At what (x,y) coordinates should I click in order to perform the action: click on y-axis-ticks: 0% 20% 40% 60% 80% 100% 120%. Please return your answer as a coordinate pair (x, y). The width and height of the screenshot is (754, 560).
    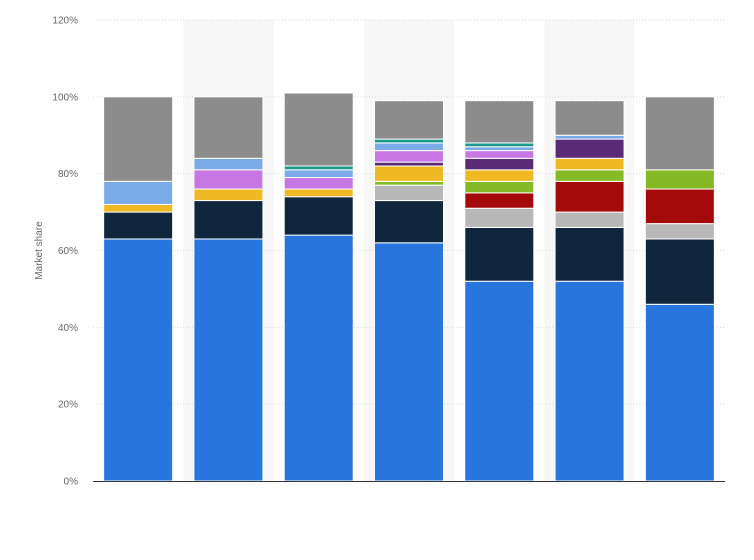
    Looking at the image, I should click on (65, 252).